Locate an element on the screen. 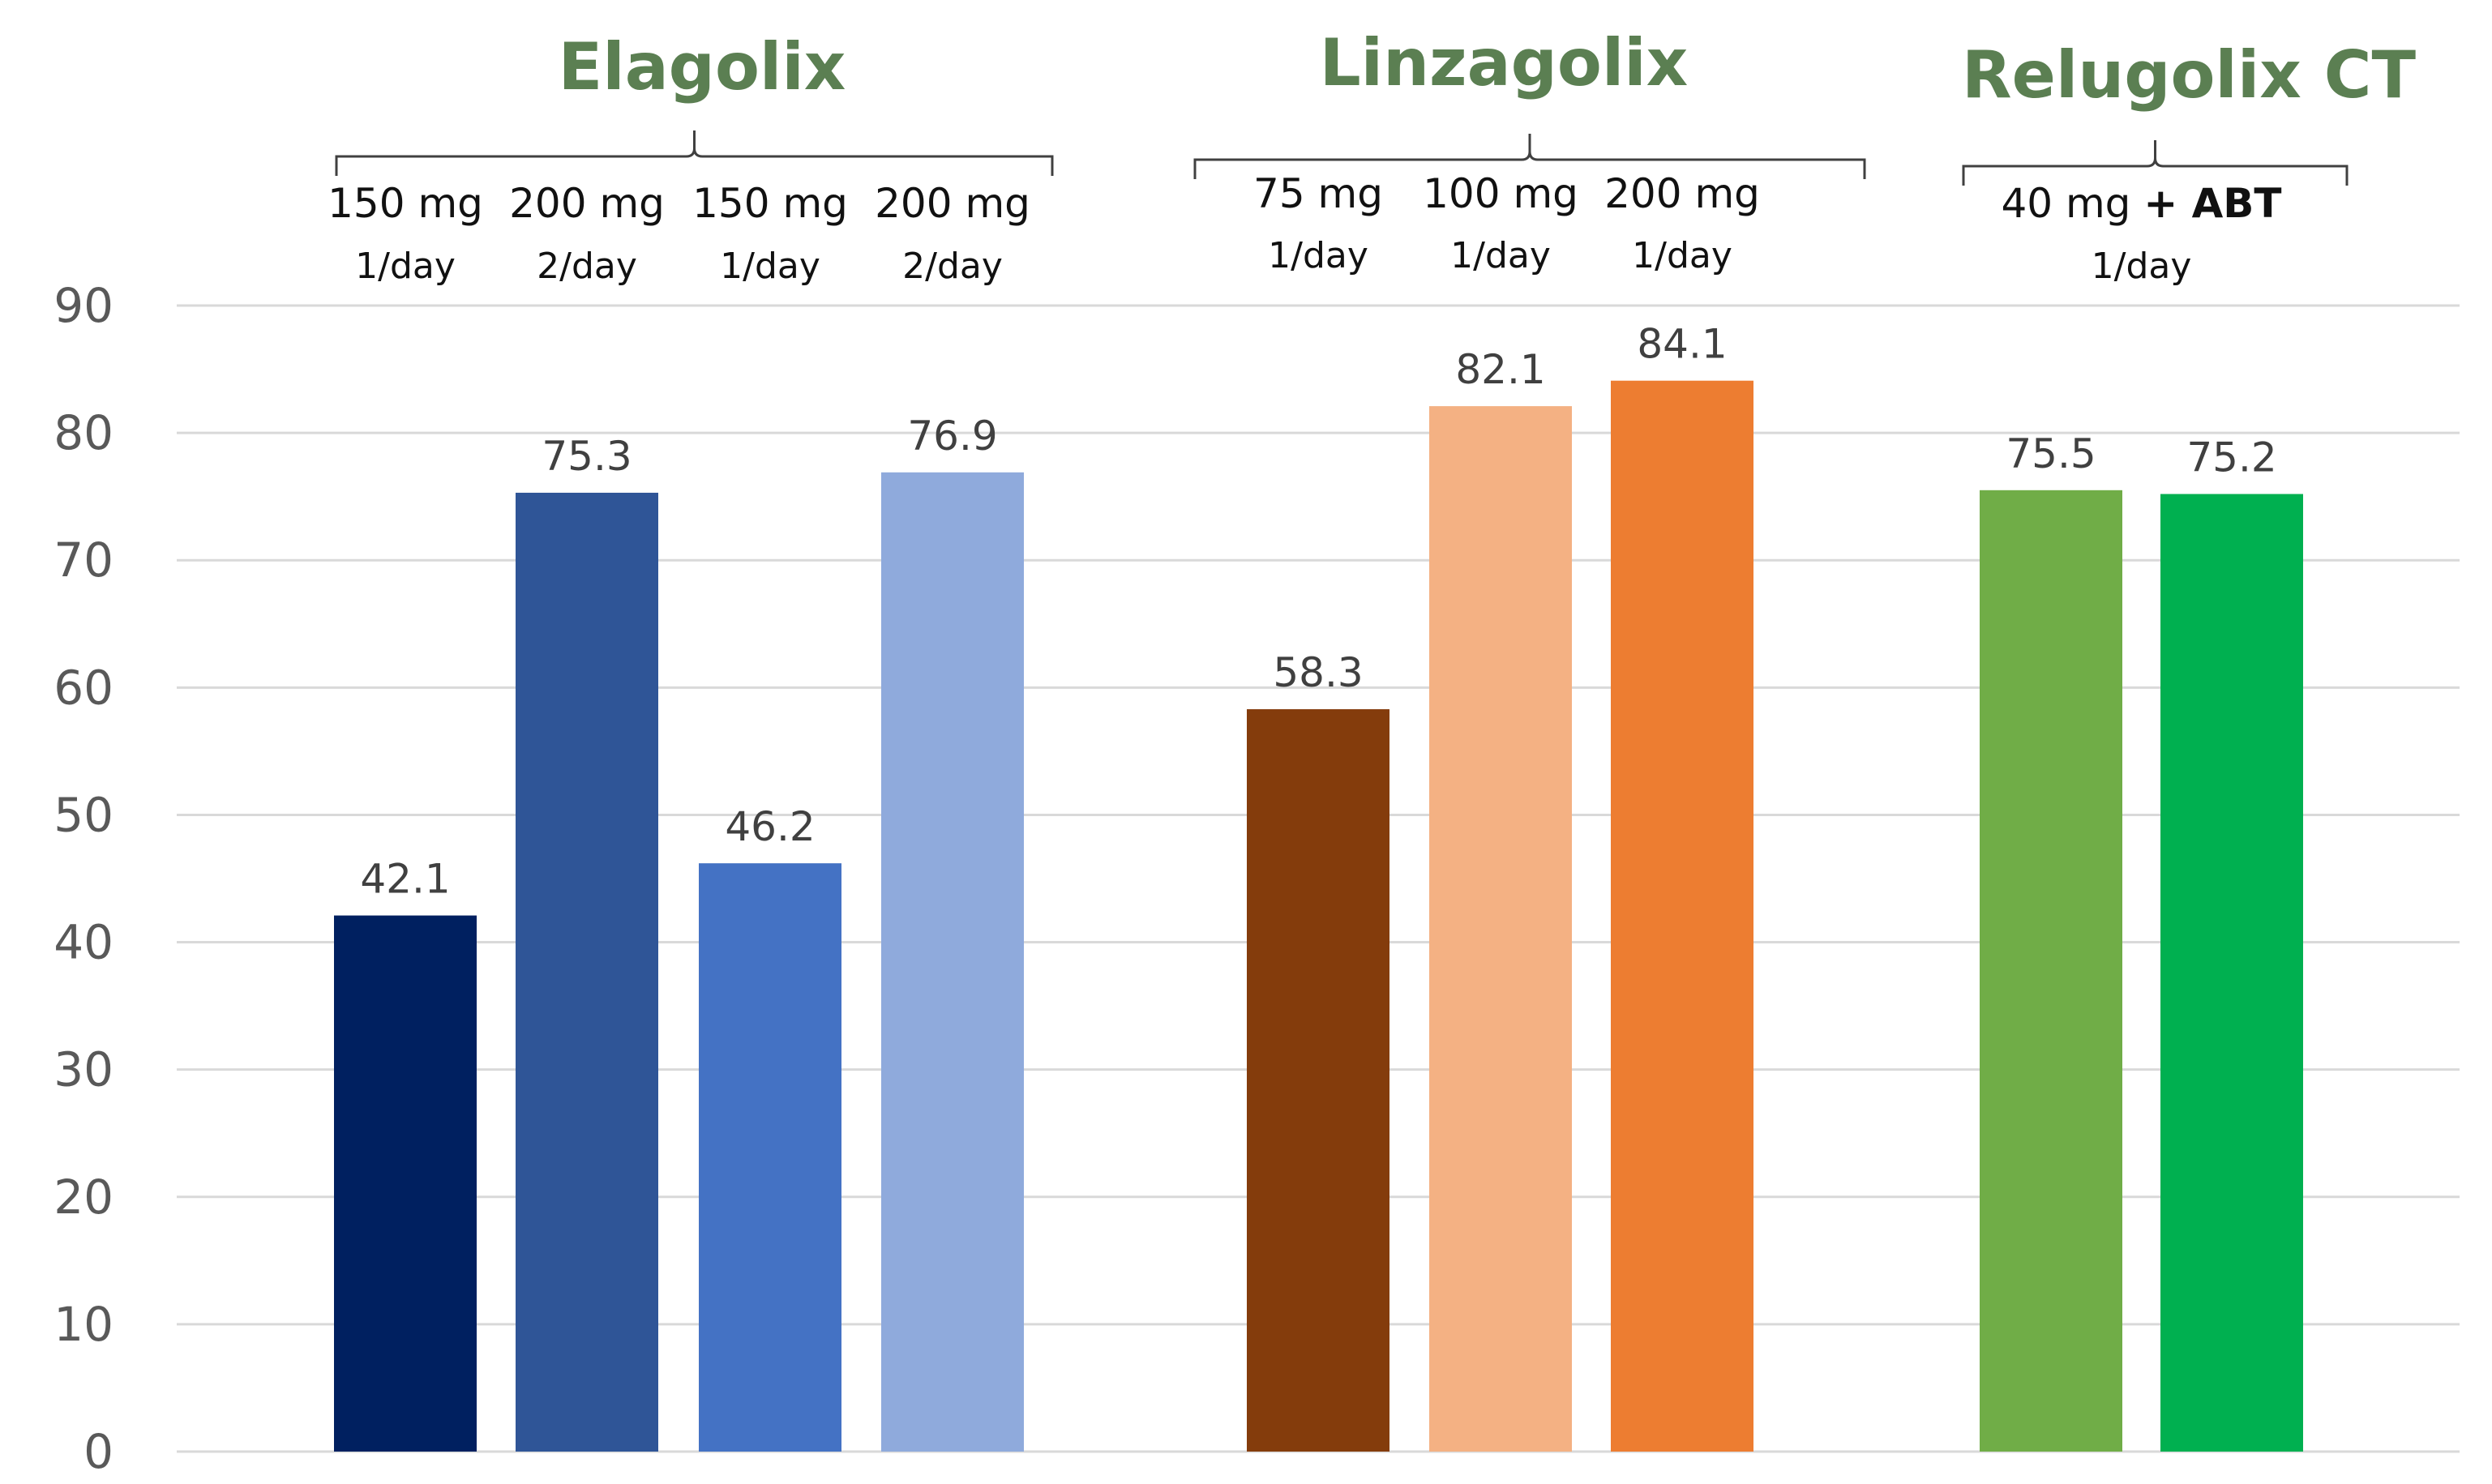 The width and height of the screenshot is (2492, 1484). bar-value-label: 46.2 is located at coordinates (770, 826).